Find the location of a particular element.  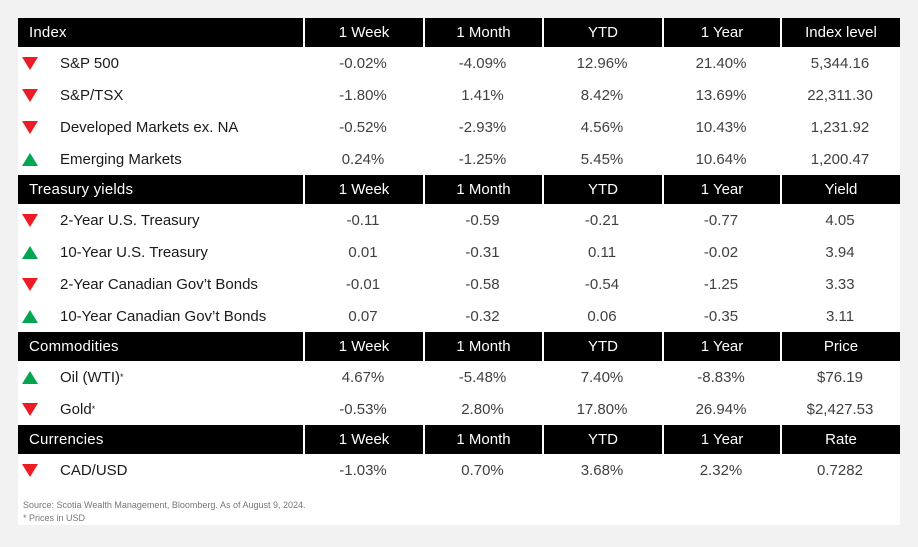

col-header-yield: Yield is located at coordinates (840, 189).